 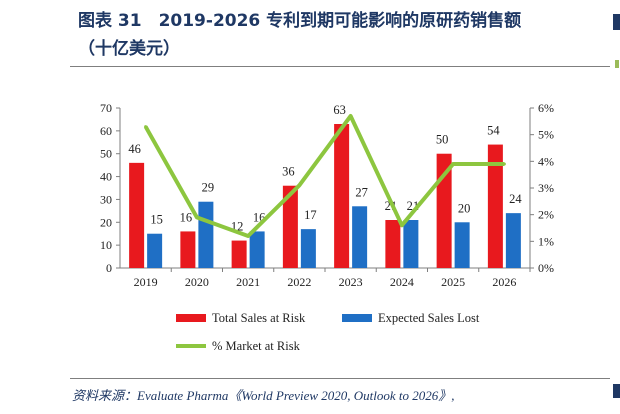 What do you see at coordinates (310, 215) in the screenshot?
I see `data-label-expected-lost: 17` at bounding box center [310, 215].